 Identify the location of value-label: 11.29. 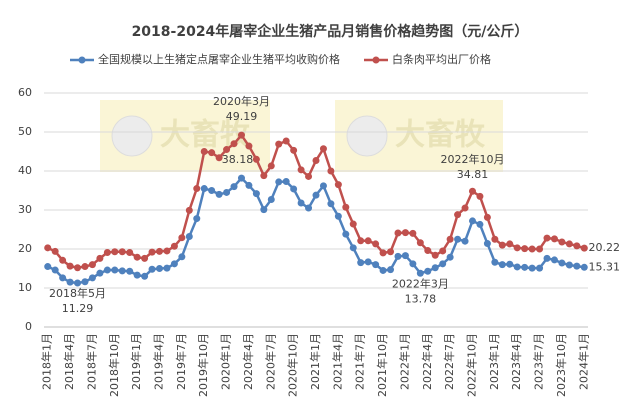
(78, 308).